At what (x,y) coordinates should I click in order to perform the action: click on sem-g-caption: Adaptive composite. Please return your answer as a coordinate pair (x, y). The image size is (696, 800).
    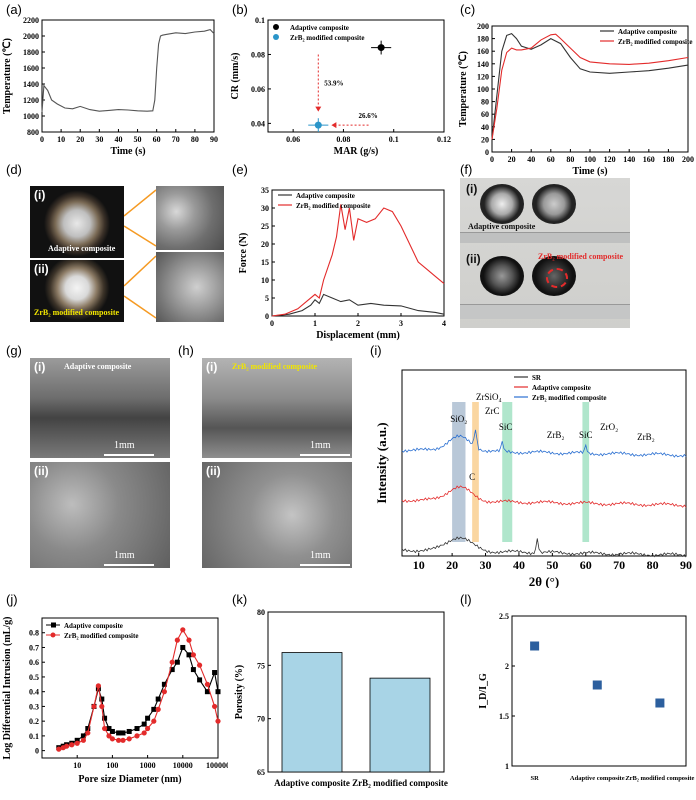
    Looking at the image, I should click on (98, 366).